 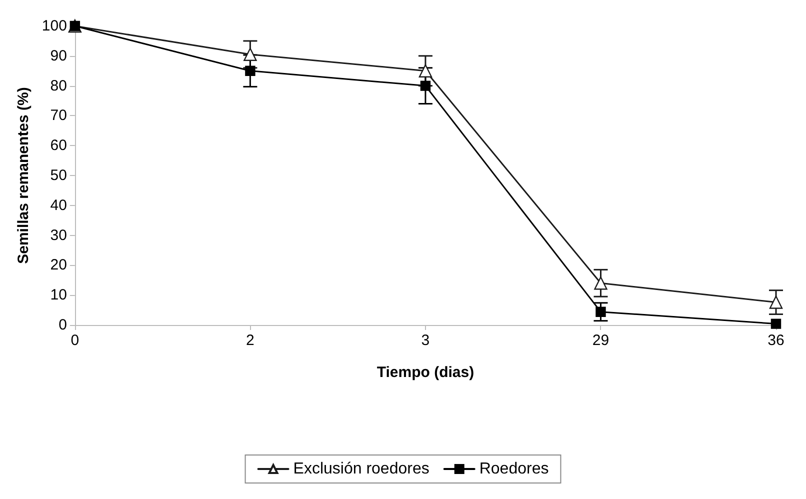 I want to click on y-tick-label: 90, so click(x=58, y=55).